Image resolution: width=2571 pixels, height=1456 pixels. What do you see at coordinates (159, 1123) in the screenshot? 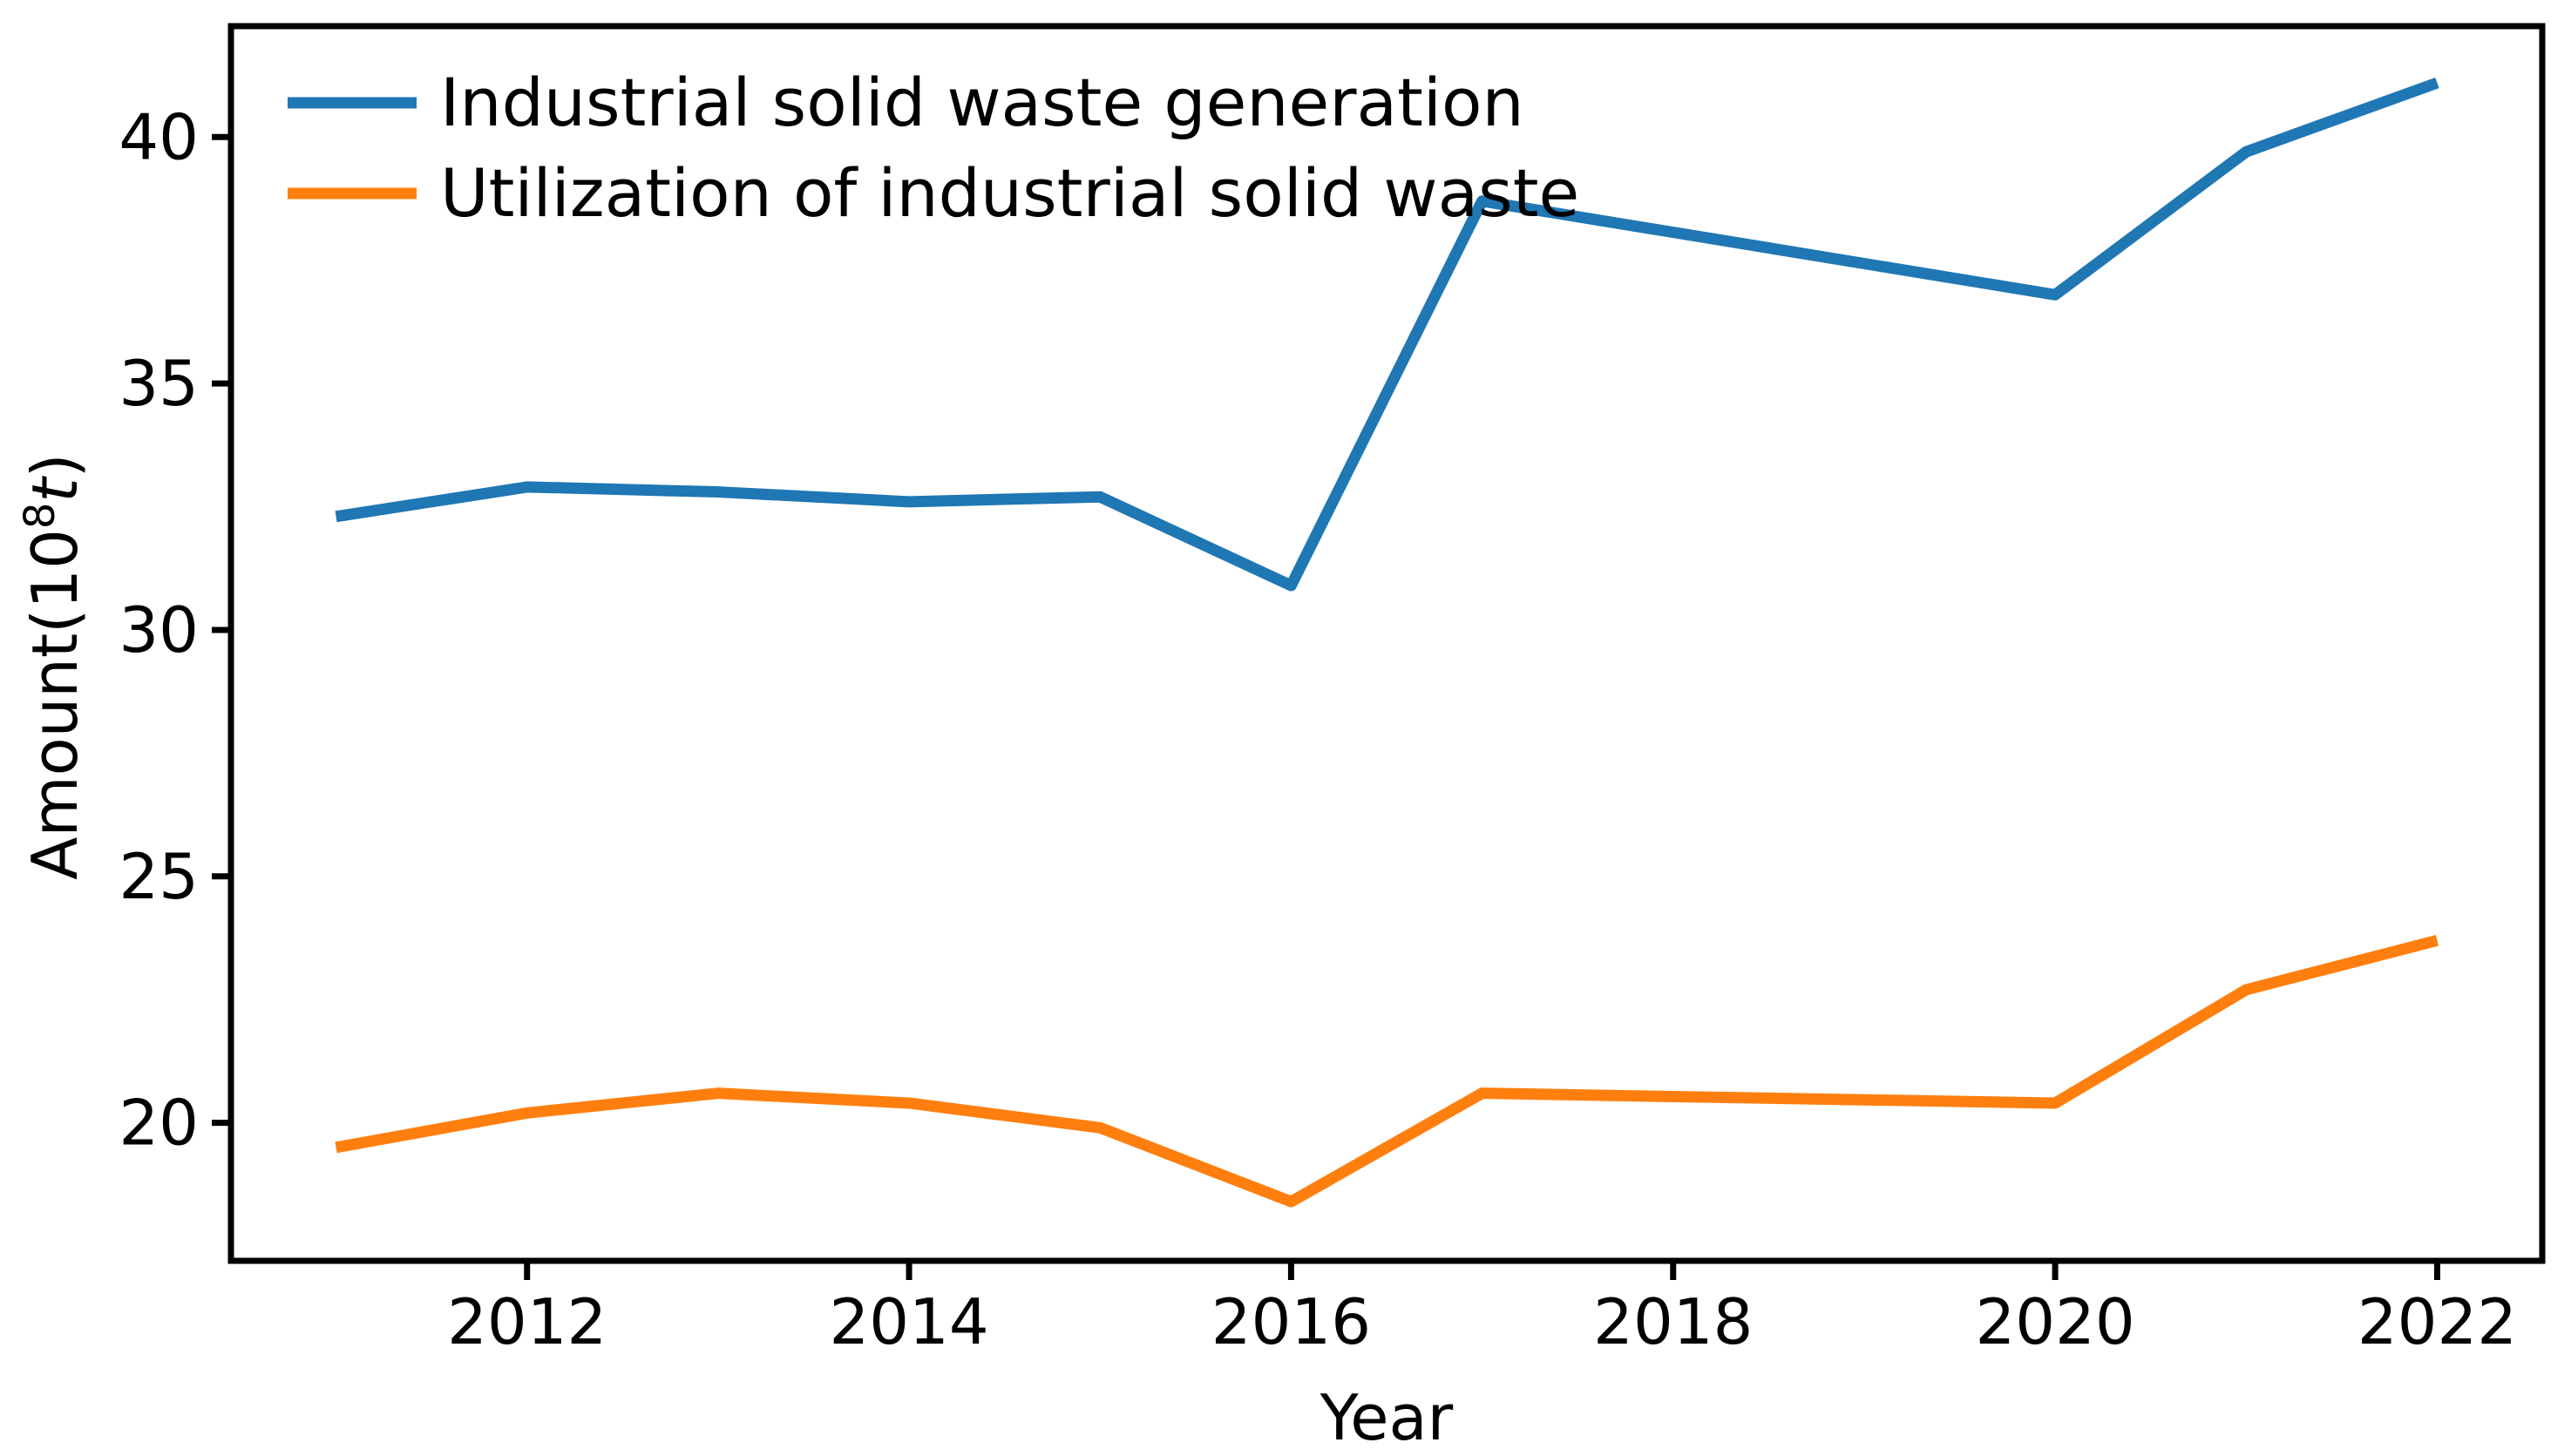
I see `y-tick-label: 20` at bounding box center [159, 1123].